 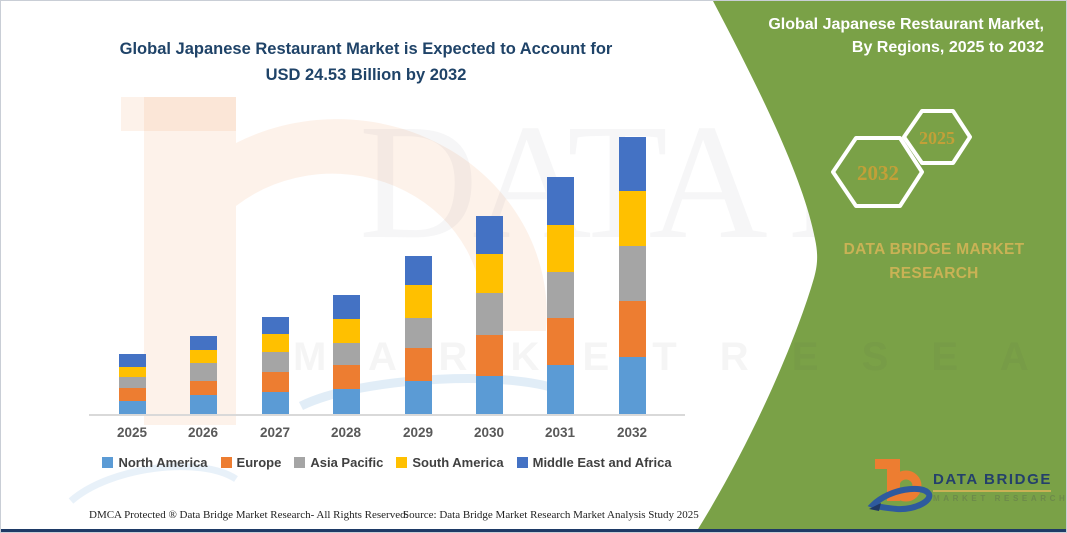 I want to click on segment-2026-south-america, so click(x=203, y=357).